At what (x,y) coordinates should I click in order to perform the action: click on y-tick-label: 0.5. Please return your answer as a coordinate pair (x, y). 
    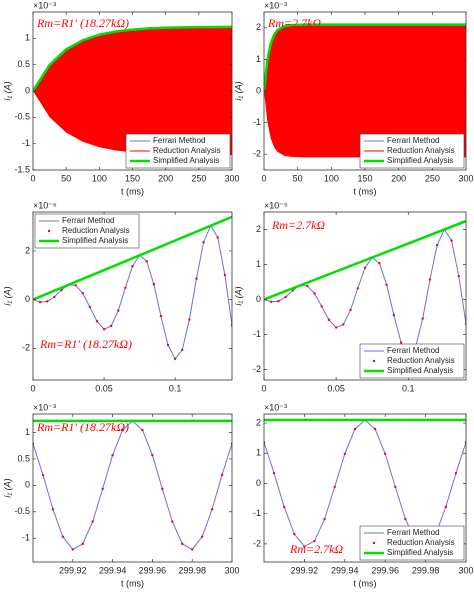
    Looking at the image, I should click on (23, 458).